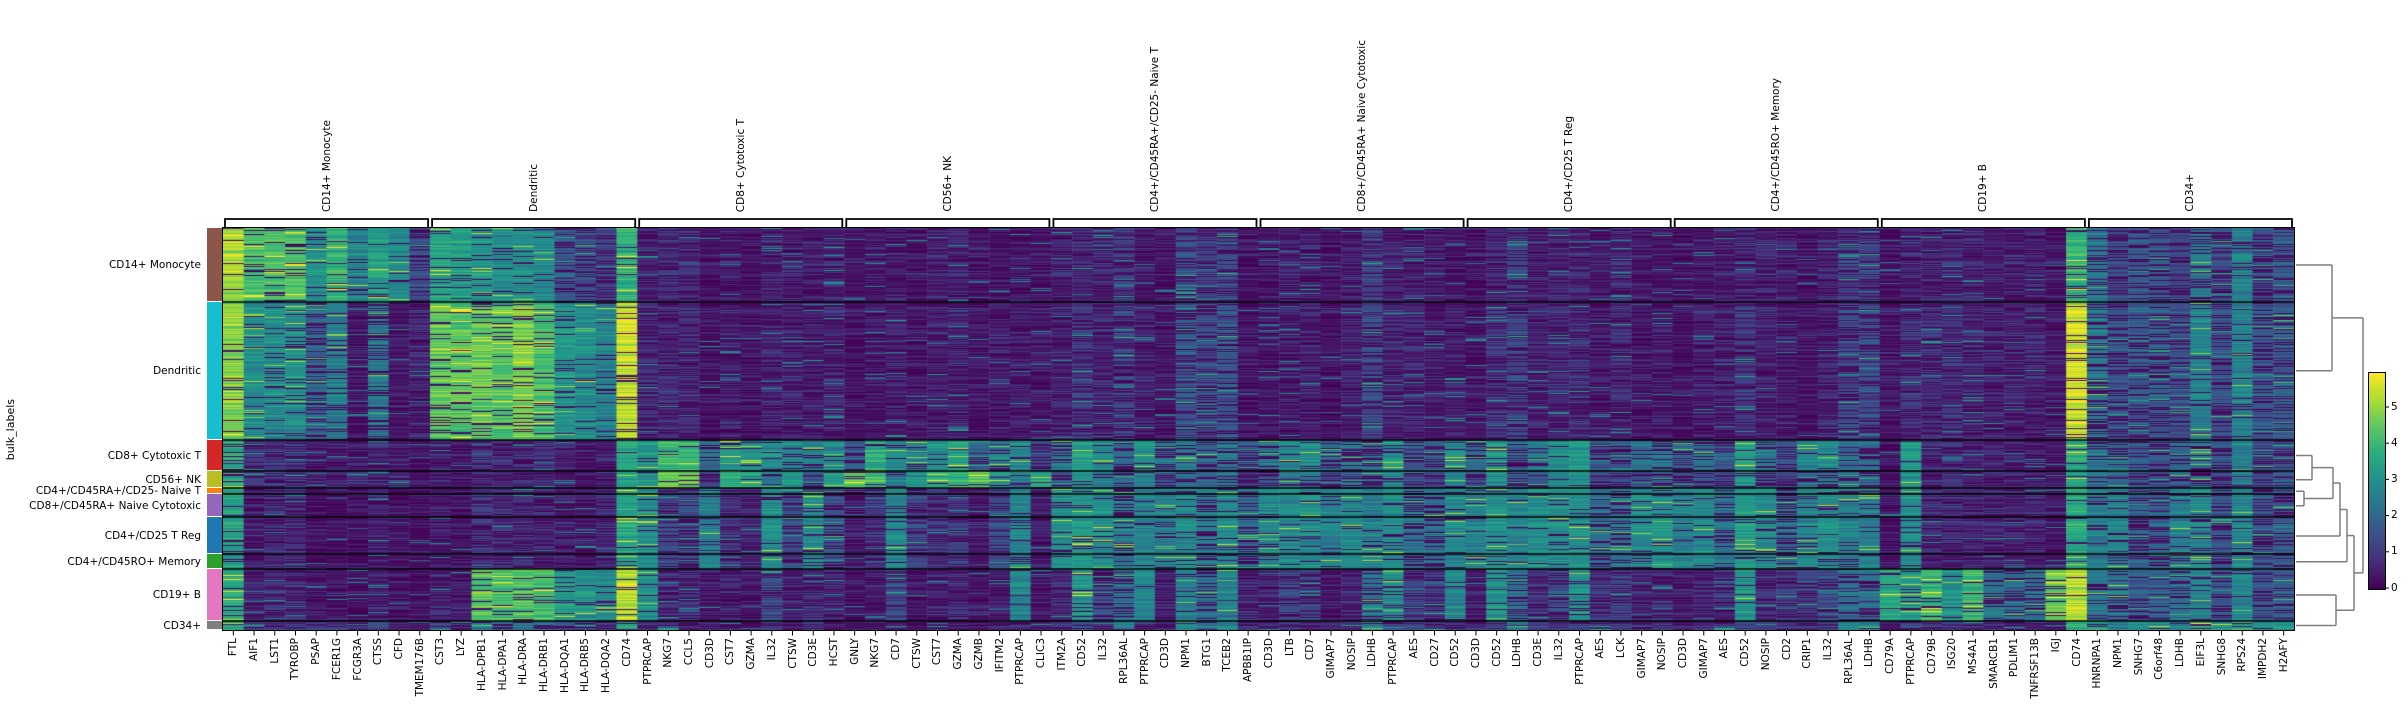  I want to click on row-group-label: CD8+/CD45RA+ Naive Cytotoxic, so click(115, 505).